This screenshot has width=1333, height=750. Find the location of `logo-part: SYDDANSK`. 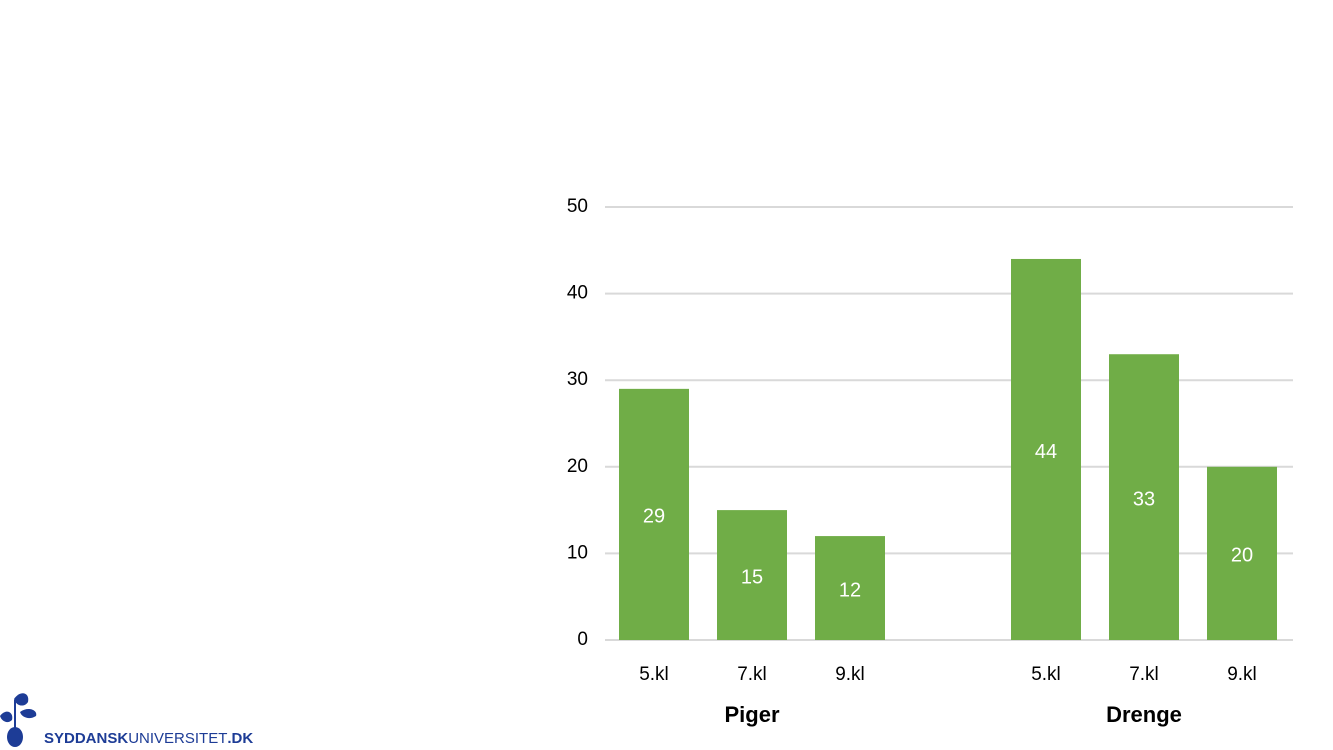

logo-part: SYDDANSK is located at coordinates (86, 738).